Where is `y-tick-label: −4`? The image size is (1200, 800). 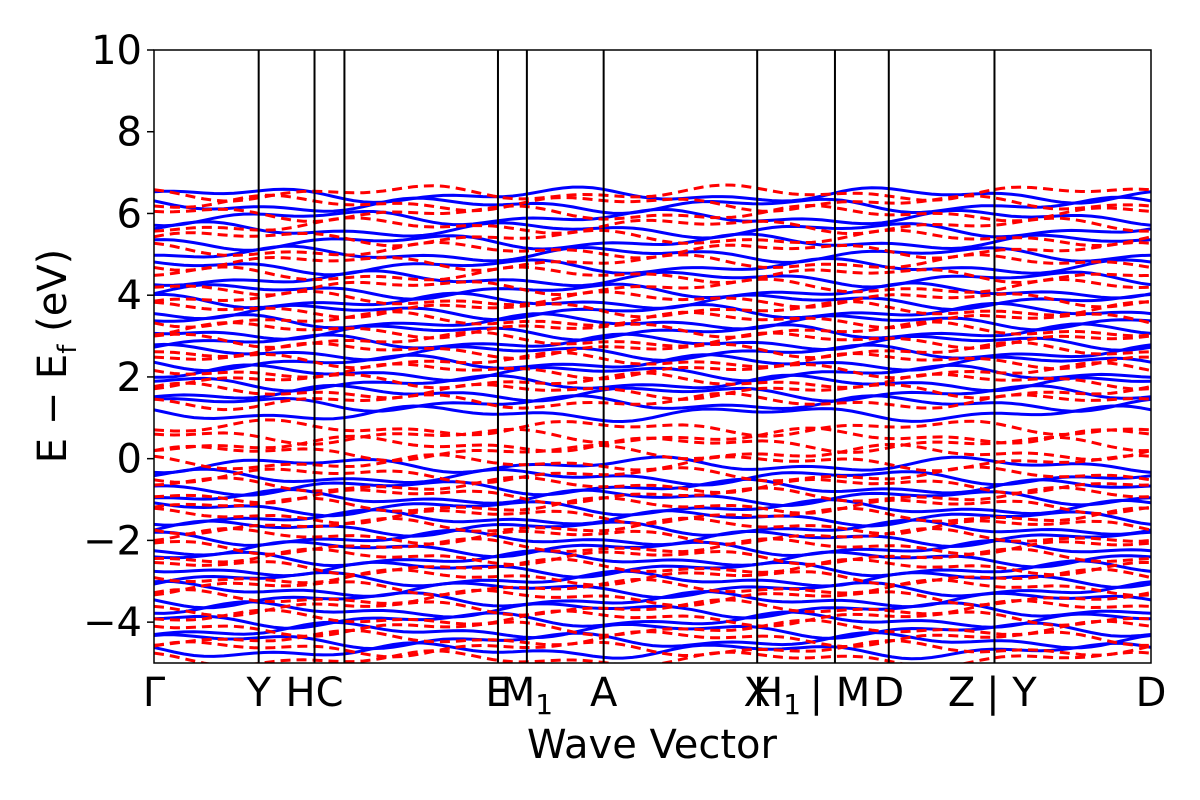
y-tick-label: −4 is located at coordinates (112, 623).